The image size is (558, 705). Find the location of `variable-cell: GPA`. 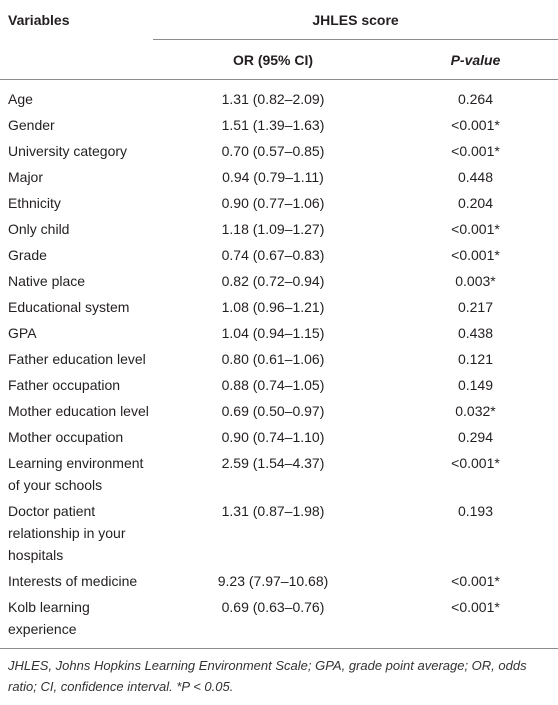

variable-cell: GPA is located at coordinates (22, 333).